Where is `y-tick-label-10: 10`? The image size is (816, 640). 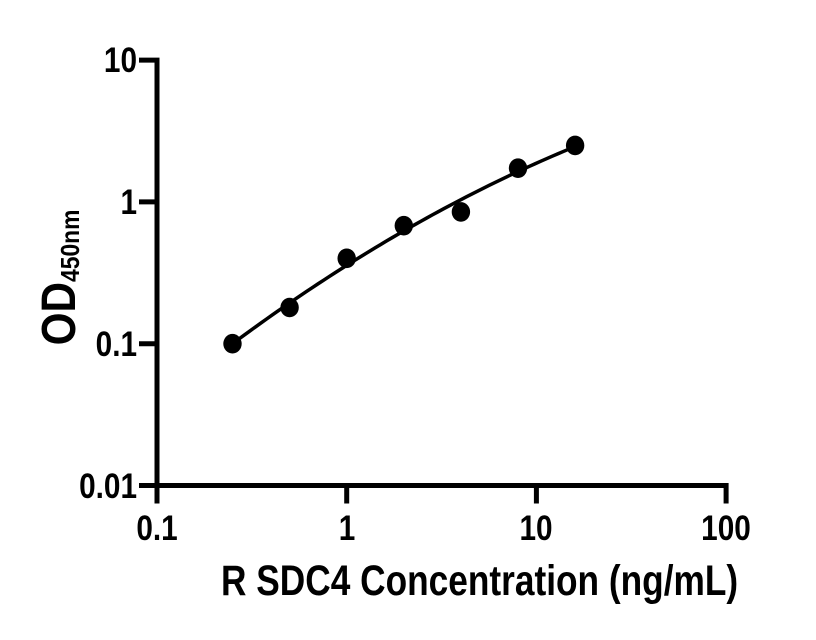 y-tick-label-10: 10 is located at coordinates (120, 61).